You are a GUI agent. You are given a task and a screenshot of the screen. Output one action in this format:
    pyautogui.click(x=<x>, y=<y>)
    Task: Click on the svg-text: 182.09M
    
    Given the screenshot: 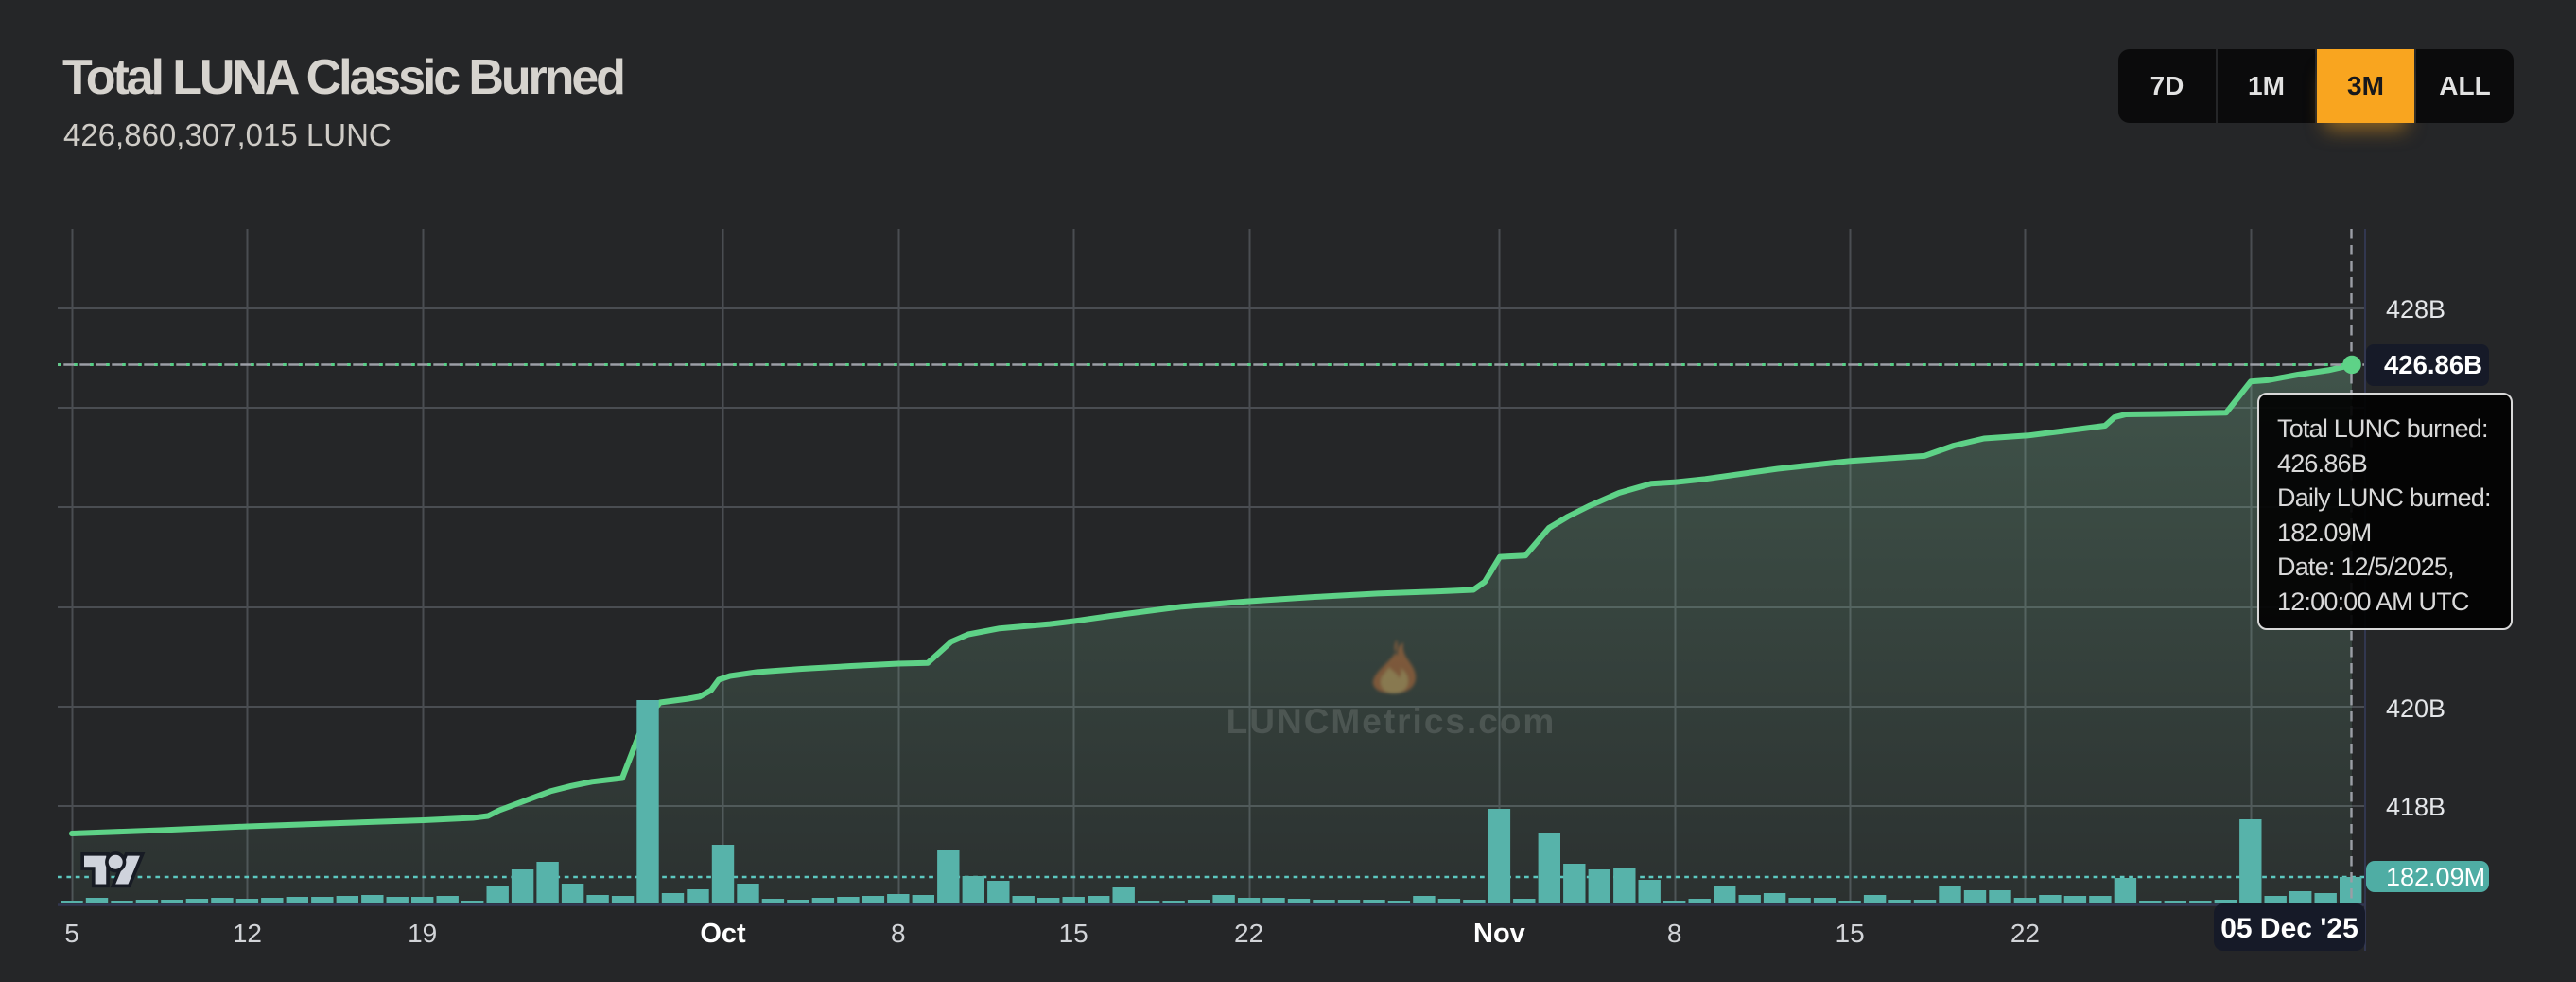 What is the action you would take?
    pyautogui.click(x=2435, y=877)
    